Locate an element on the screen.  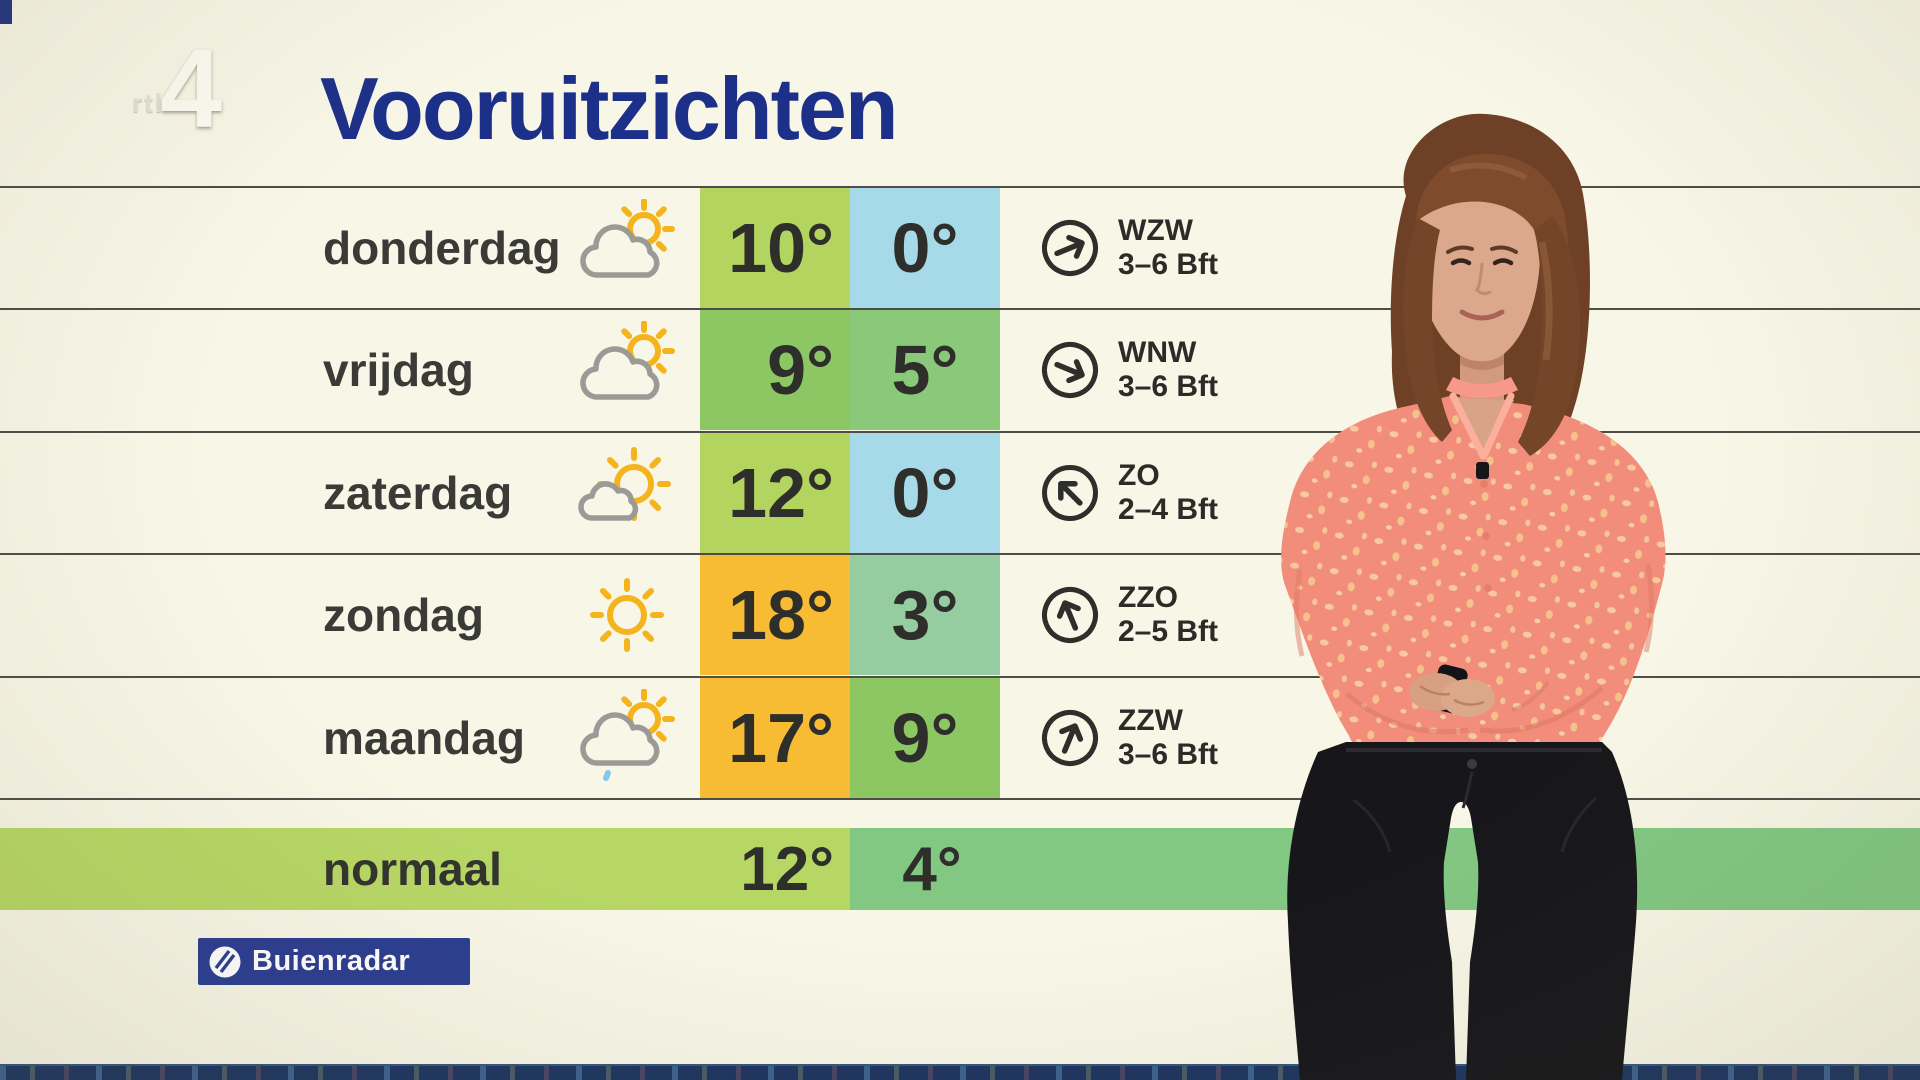
day-label: zaterdag is located at coordinates (418, 493).